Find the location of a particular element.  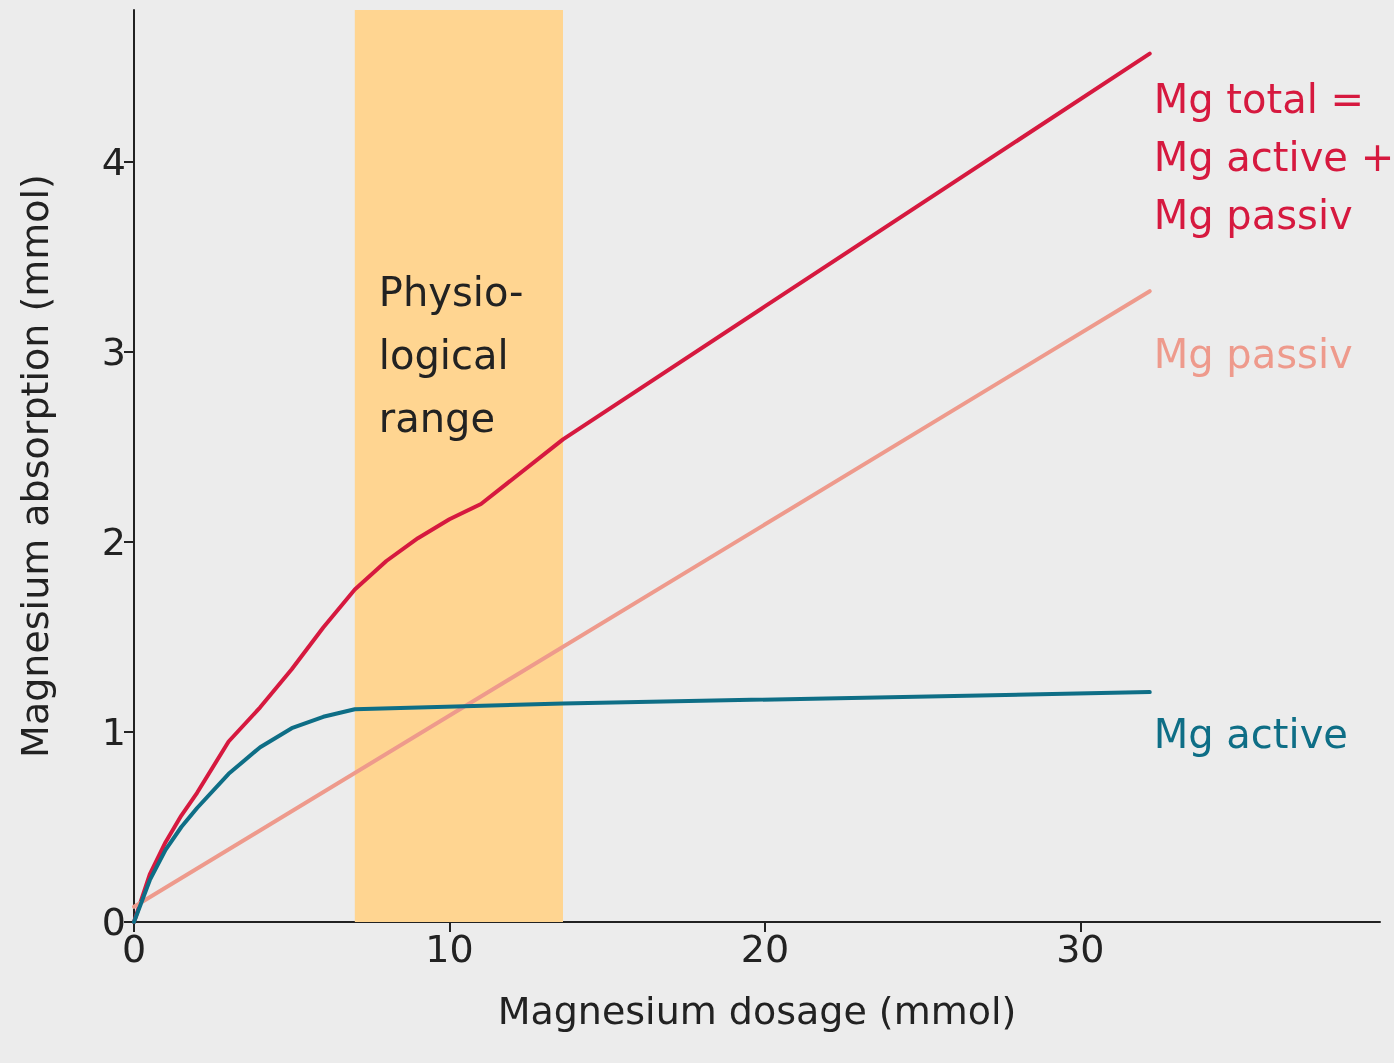

y-tick-label: 1 is located at coordinates (113, 732).